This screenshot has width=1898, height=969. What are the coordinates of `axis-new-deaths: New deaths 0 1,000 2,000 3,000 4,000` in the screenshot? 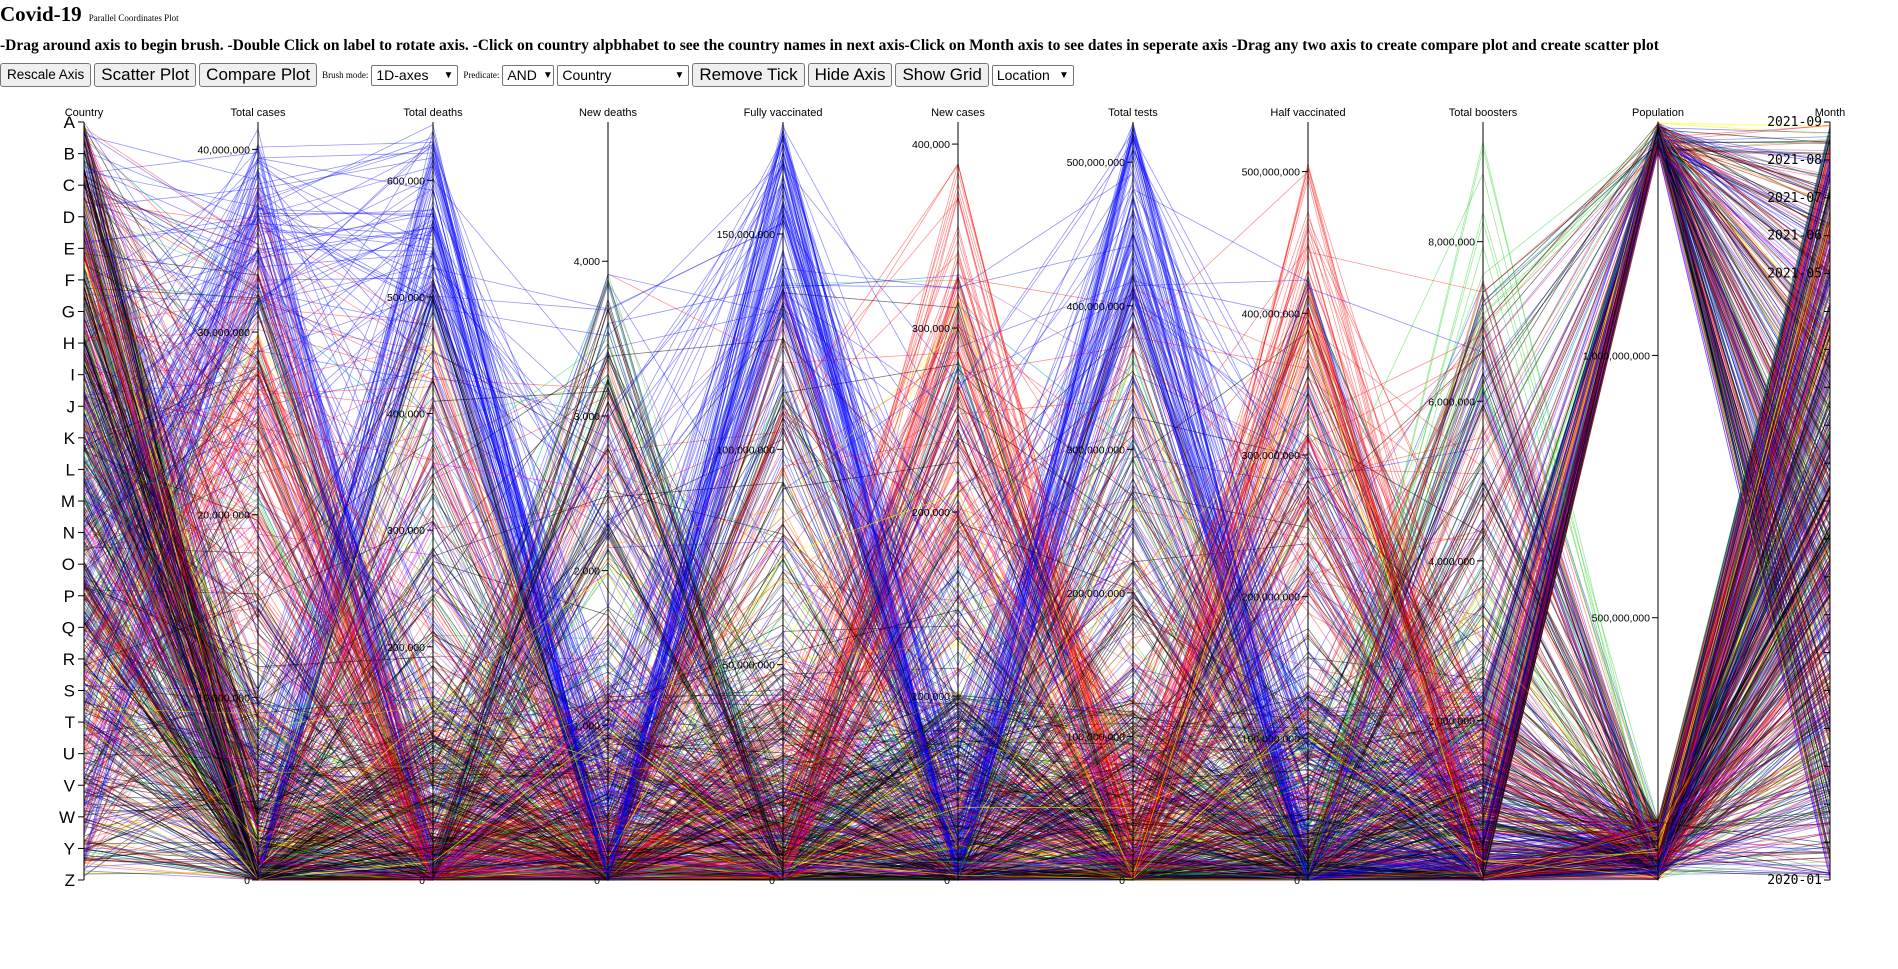 It's located at (606, 497).